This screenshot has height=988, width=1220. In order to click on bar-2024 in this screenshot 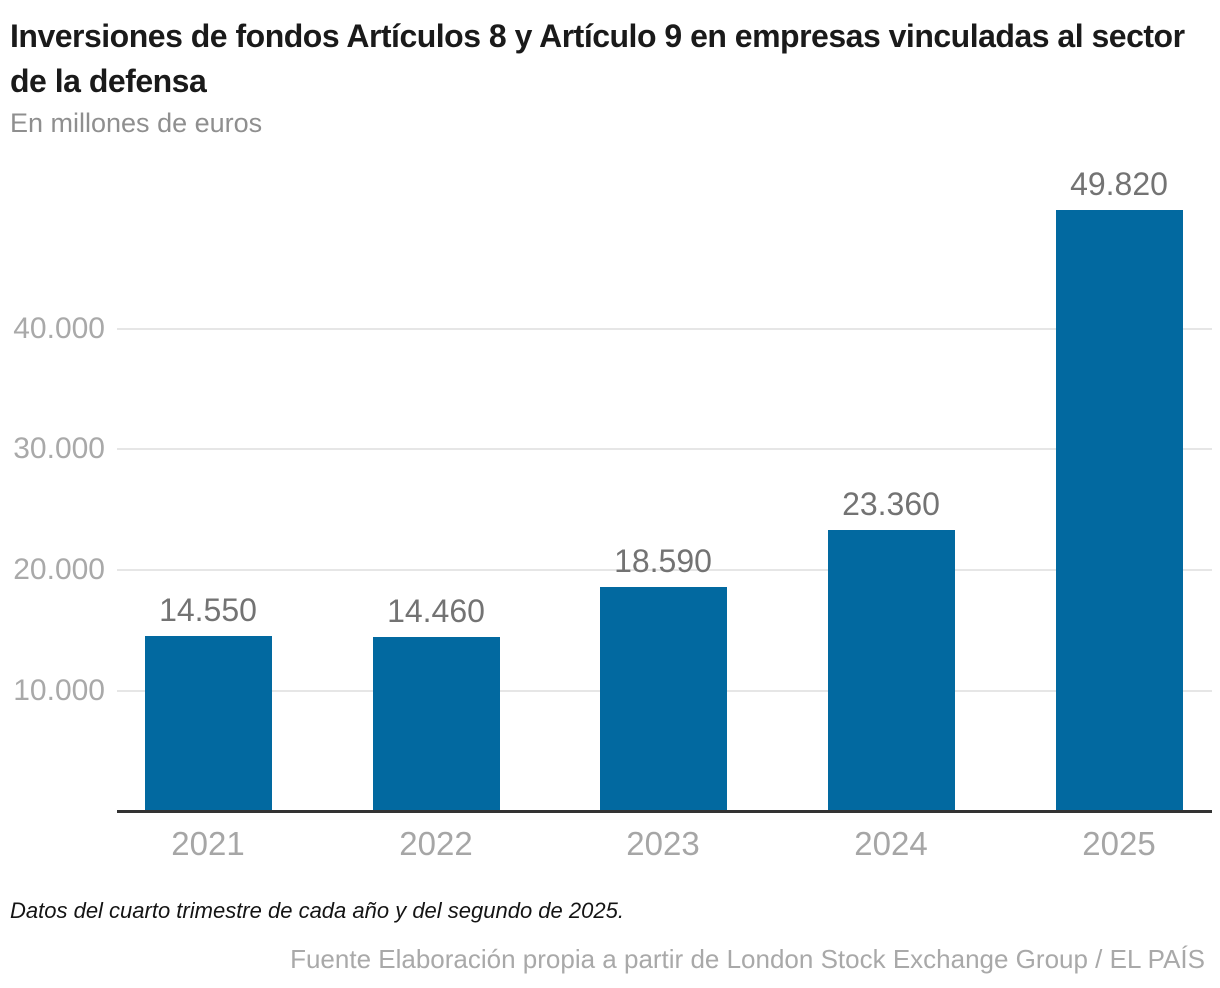, I will do `click(891, 670)`.